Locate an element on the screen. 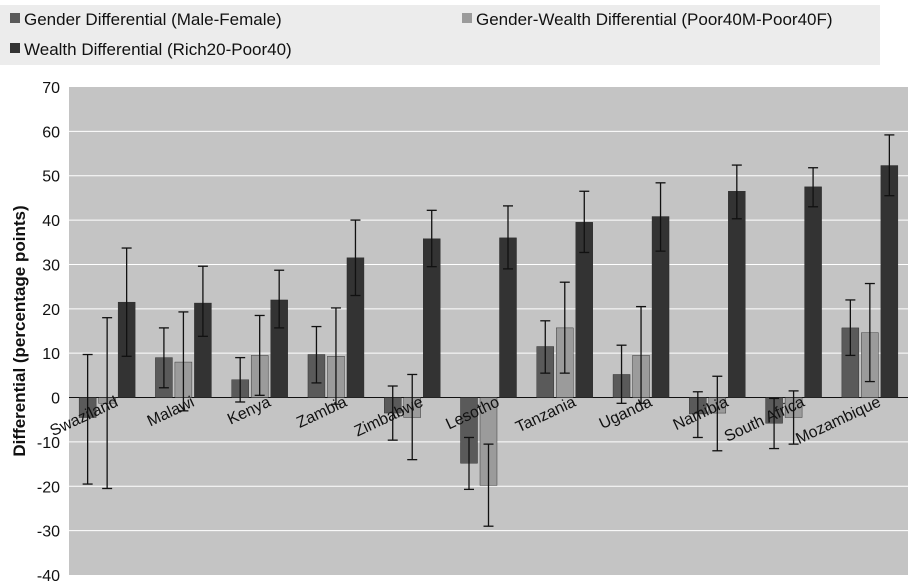 The height and width of the screenshot is (585, 913). y-axis-label: Differential (percentage points) is located at coordinates (19, 330).